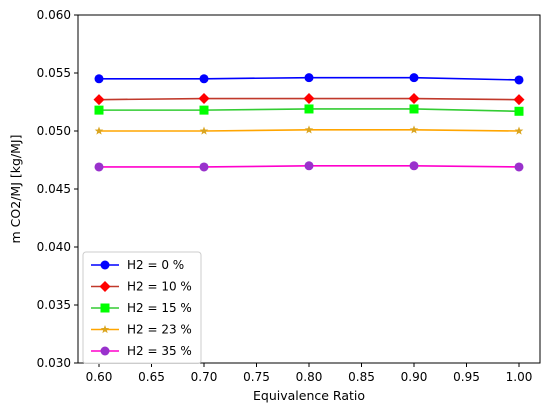  What do you see at coordinates (309, 395) in the screenshot?
I see `x-axis-label: Equivalence Ratio` at bounding box center [309, 395].